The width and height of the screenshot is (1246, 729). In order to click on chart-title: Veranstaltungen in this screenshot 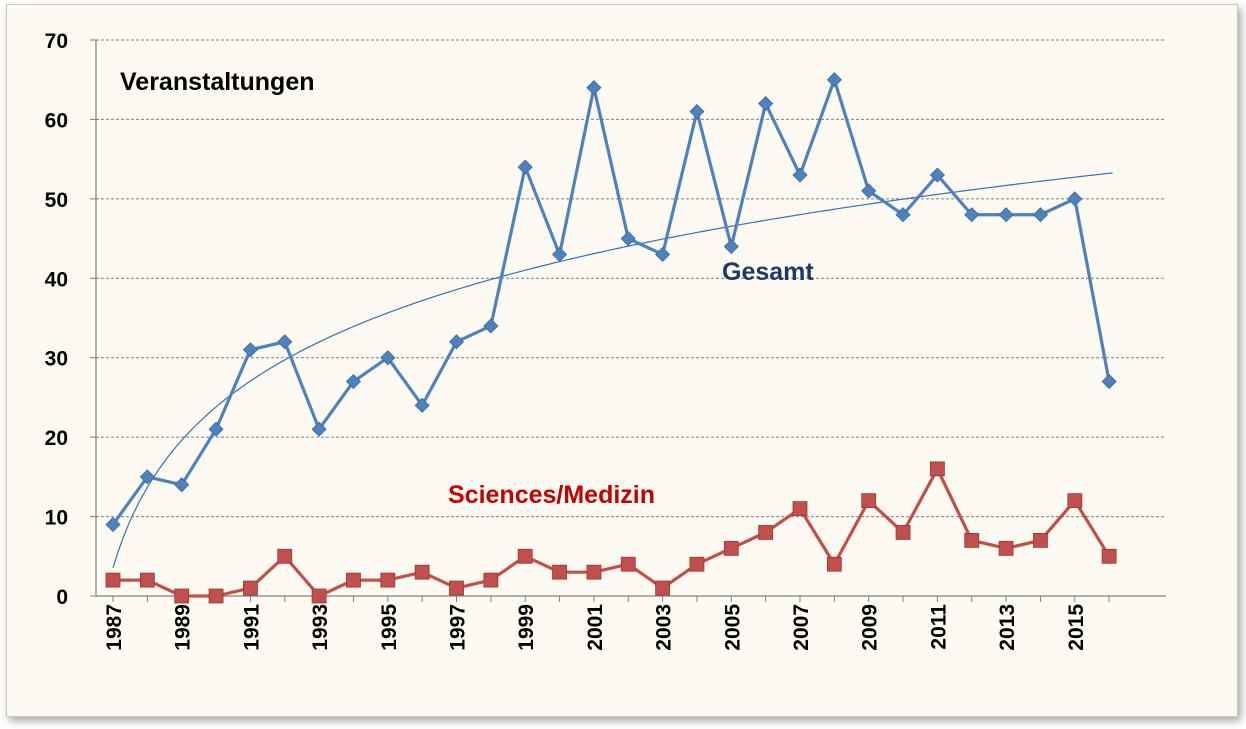, I will do `click(217, 82)`.